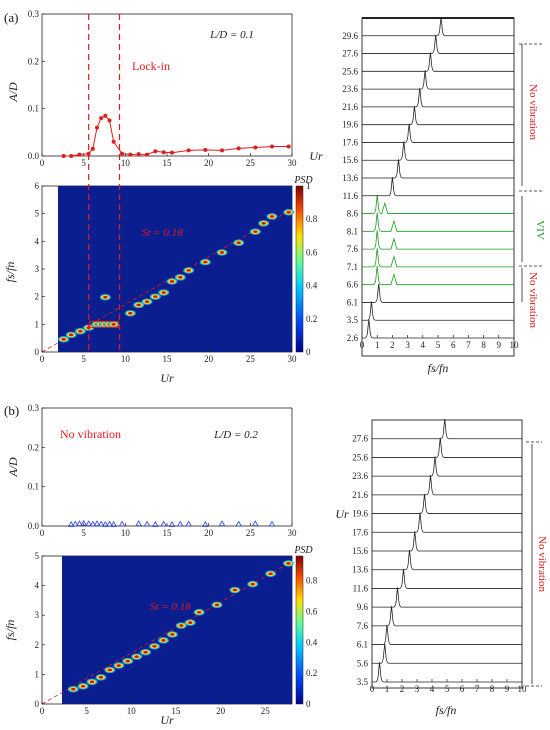 This screenshot has height=730, width=550. I want to click on a-st-annotation: St = 0.18, so click(162, 233).